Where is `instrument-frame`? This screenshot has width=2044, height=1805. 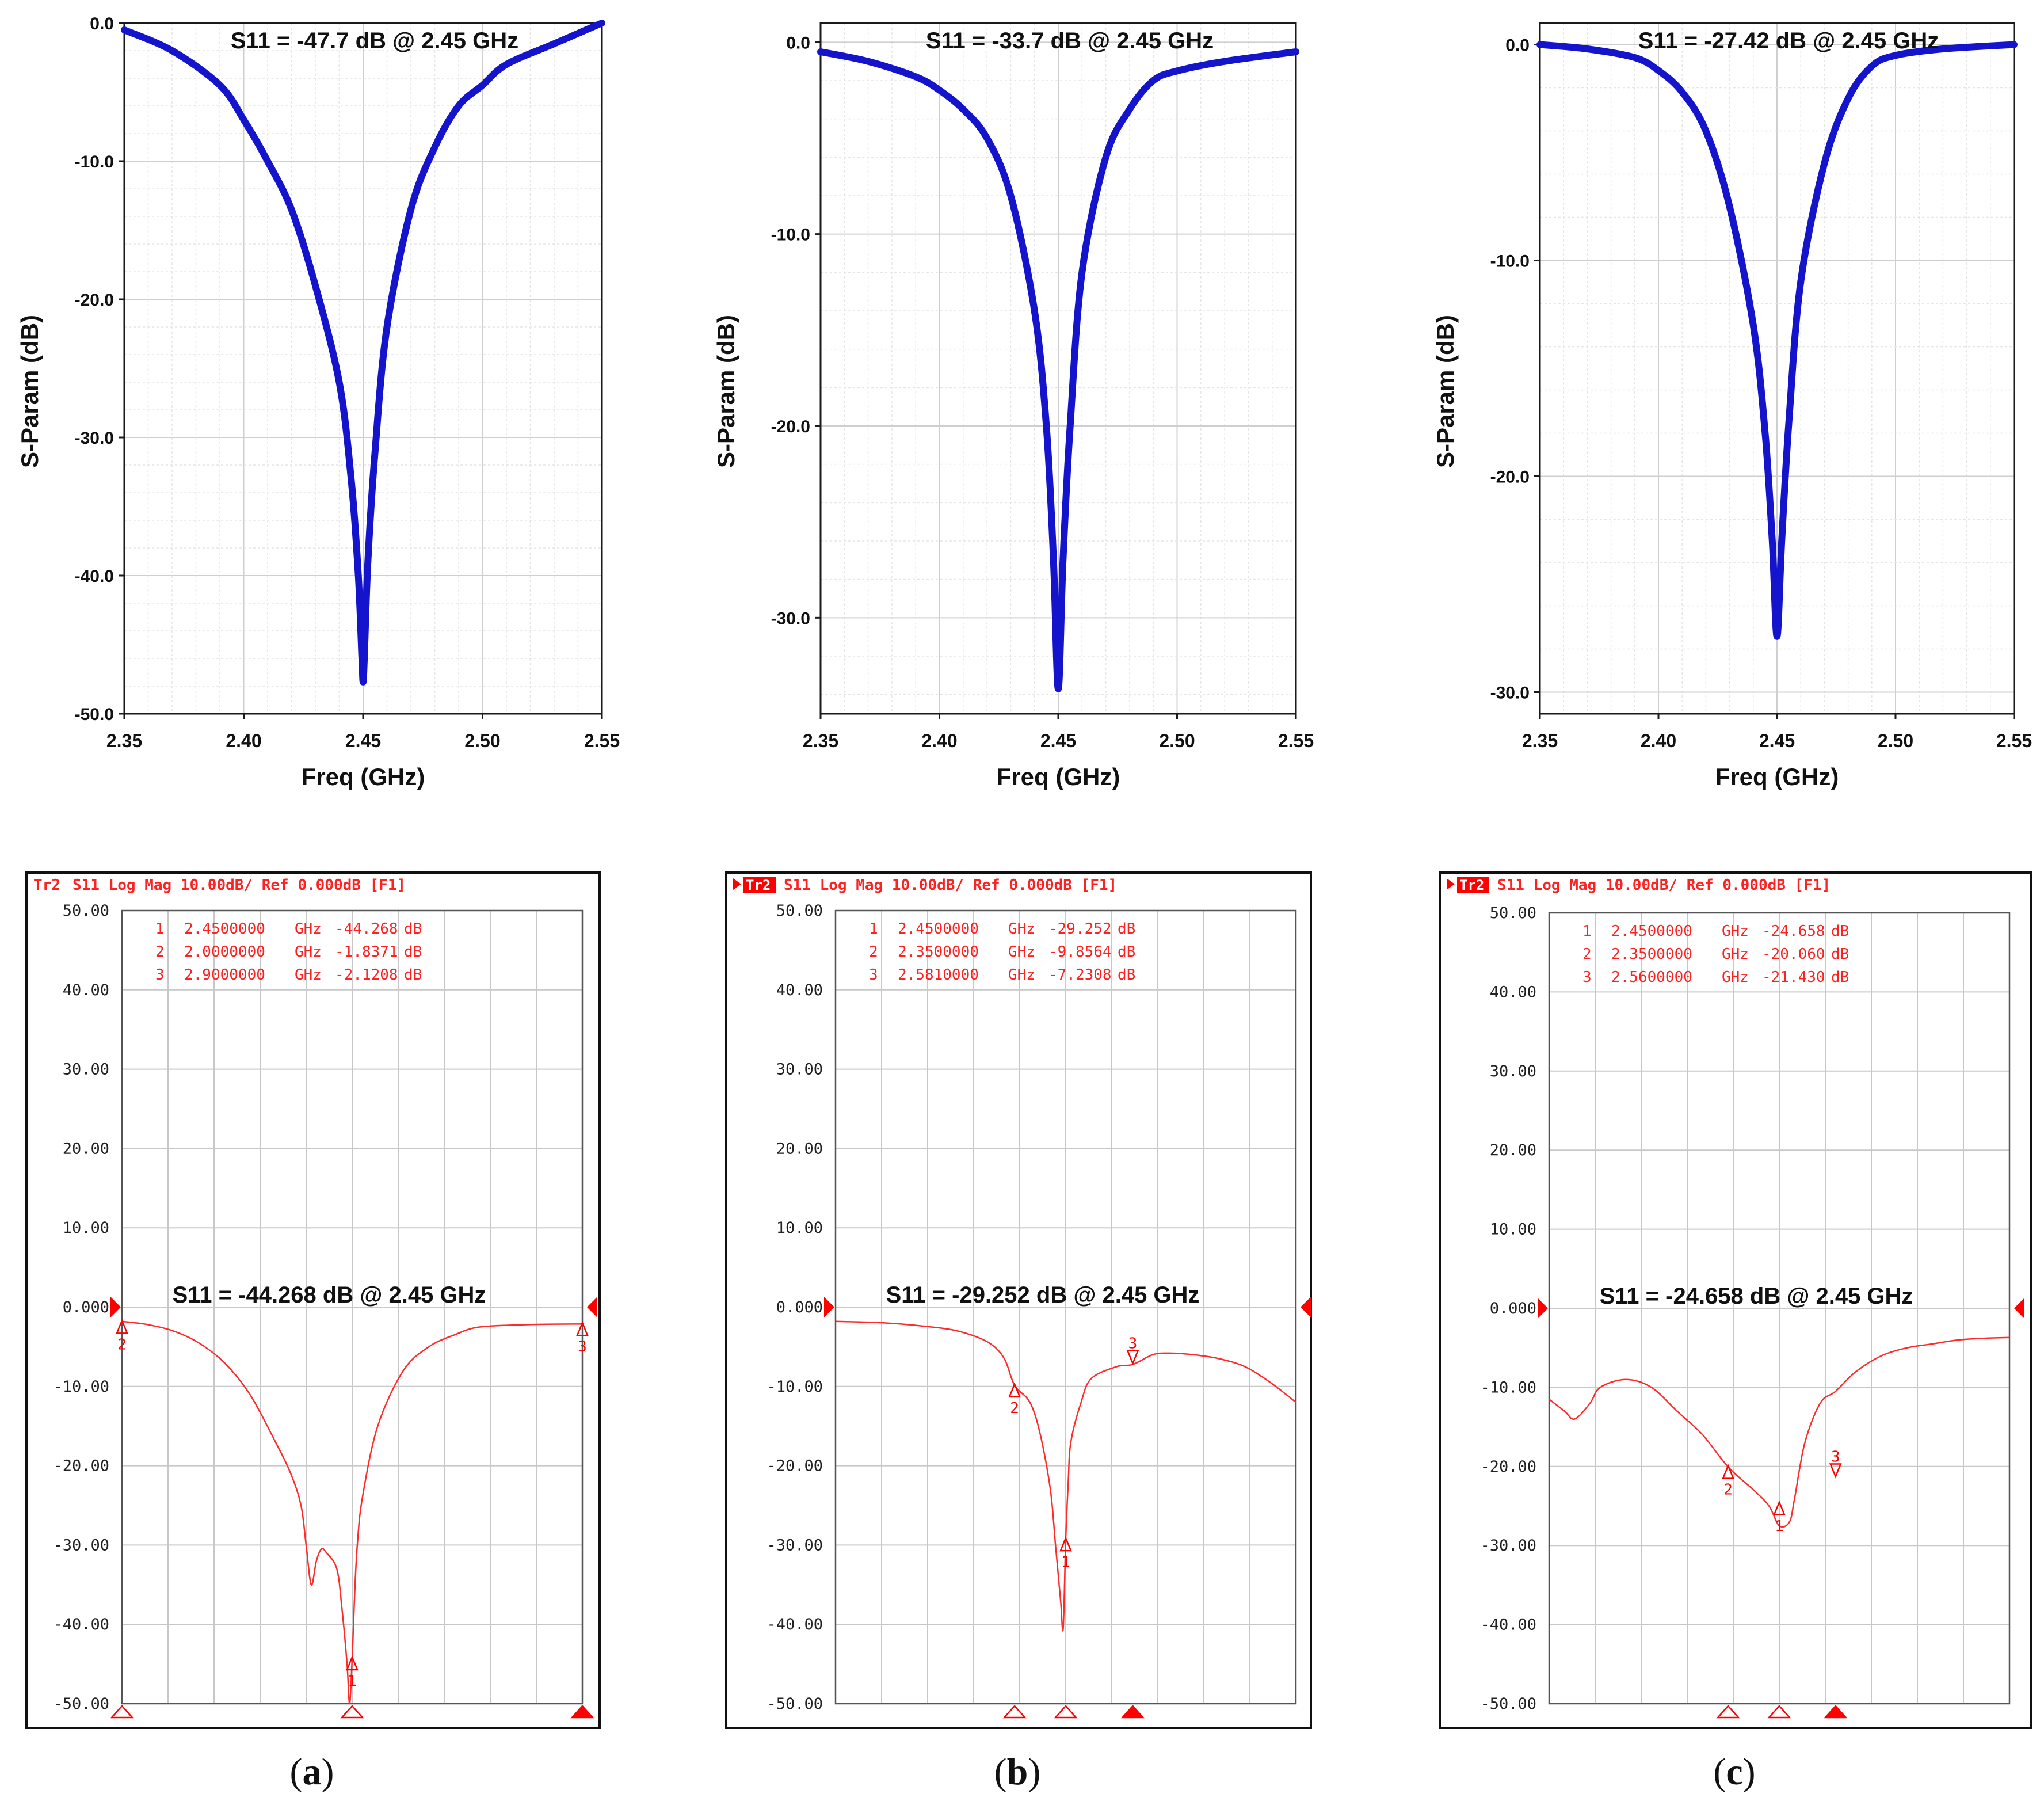 instrument-frame is located at coordinates (1018, 1300).